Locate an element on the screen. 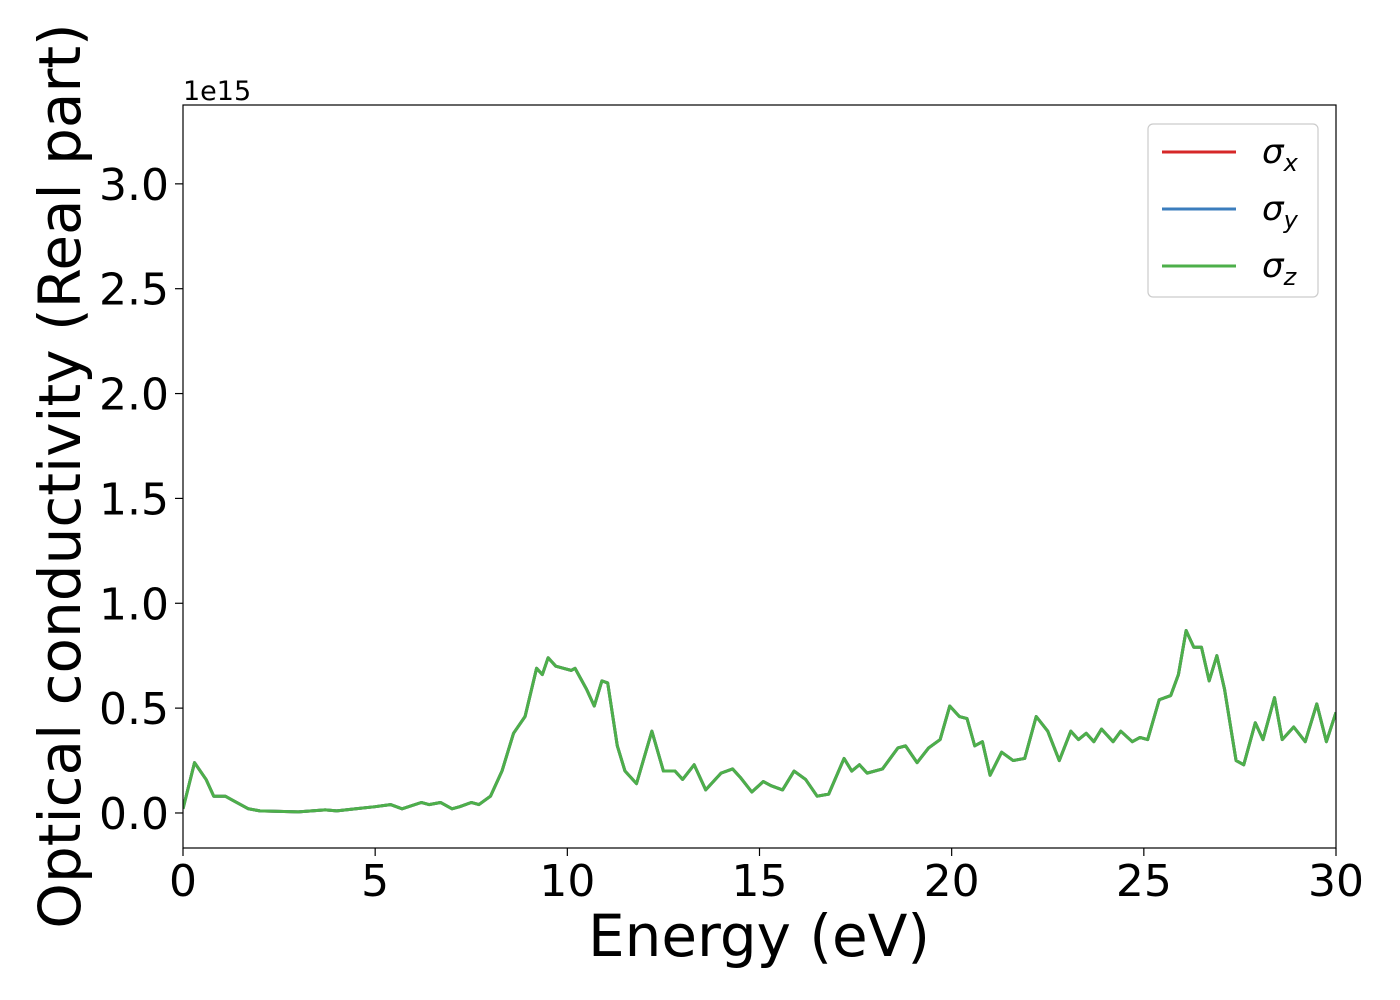  x-tick-label: 5 is located at coordinates (375, 881).